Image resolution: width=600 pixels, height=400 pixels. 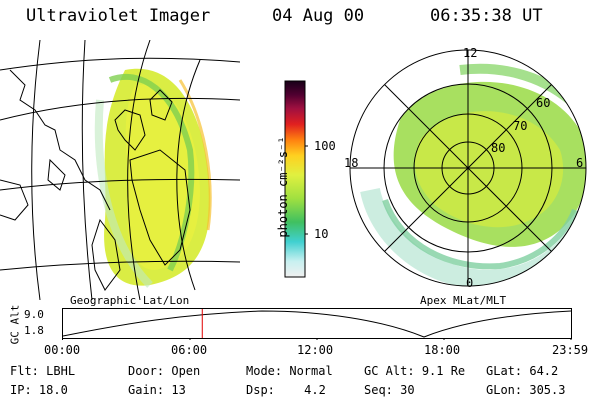 I want to click on mlt-label-12: 12, so click(x=470, y=53).